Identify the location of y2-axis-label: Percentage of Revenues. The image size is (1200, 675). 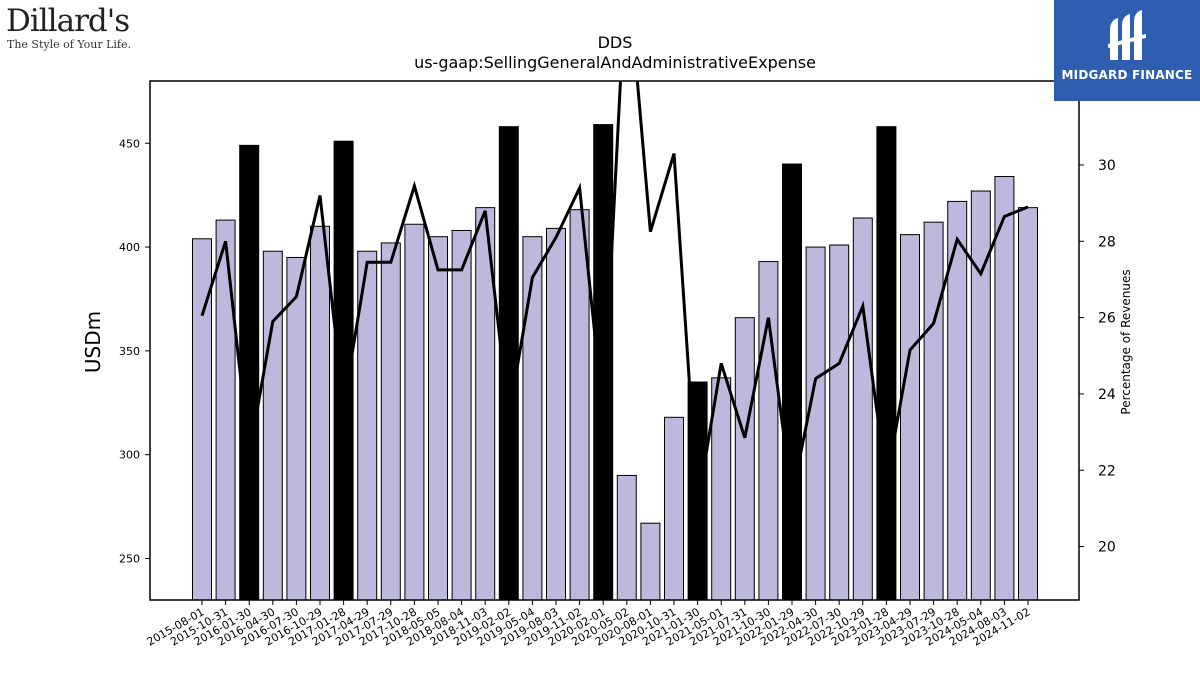
(1126, 341).